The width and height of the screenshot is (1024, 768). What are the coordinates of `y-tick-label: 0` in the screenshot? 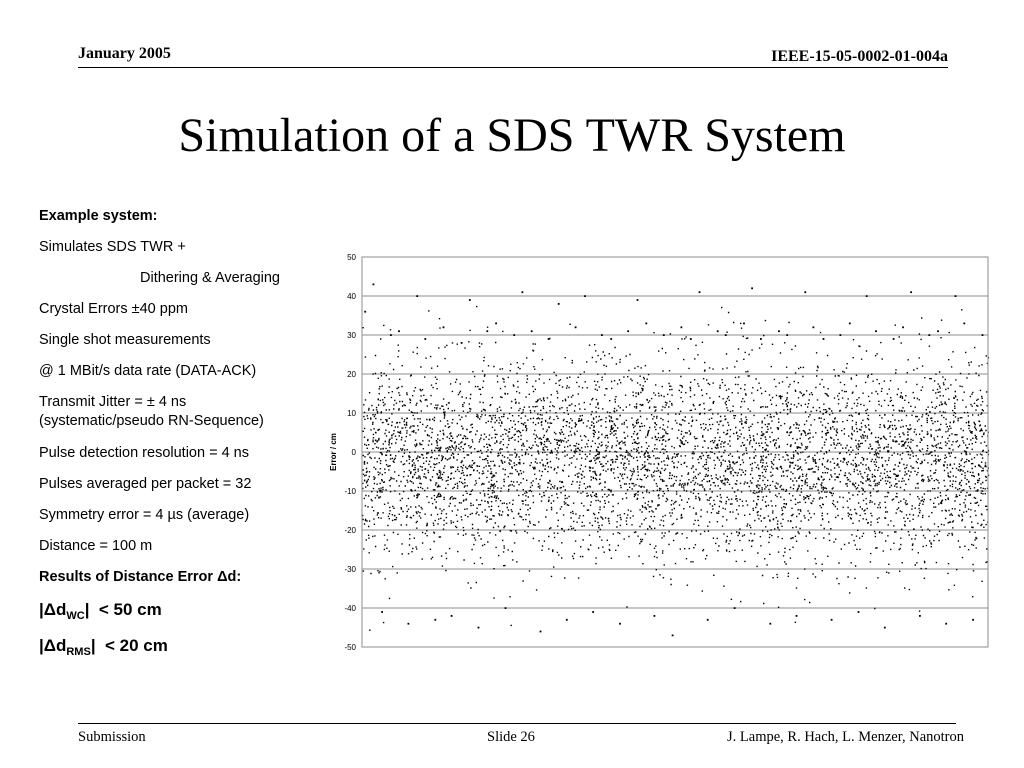 It's located at (354, 452).